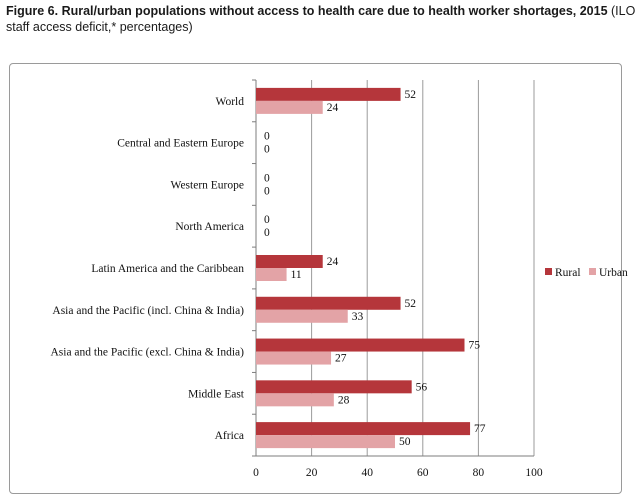 The image size is (642, 502). What do you see at coordinates (344, 400) in the screenshot?
I see `data-label-urban: 28` at bounding box center [344, 400].